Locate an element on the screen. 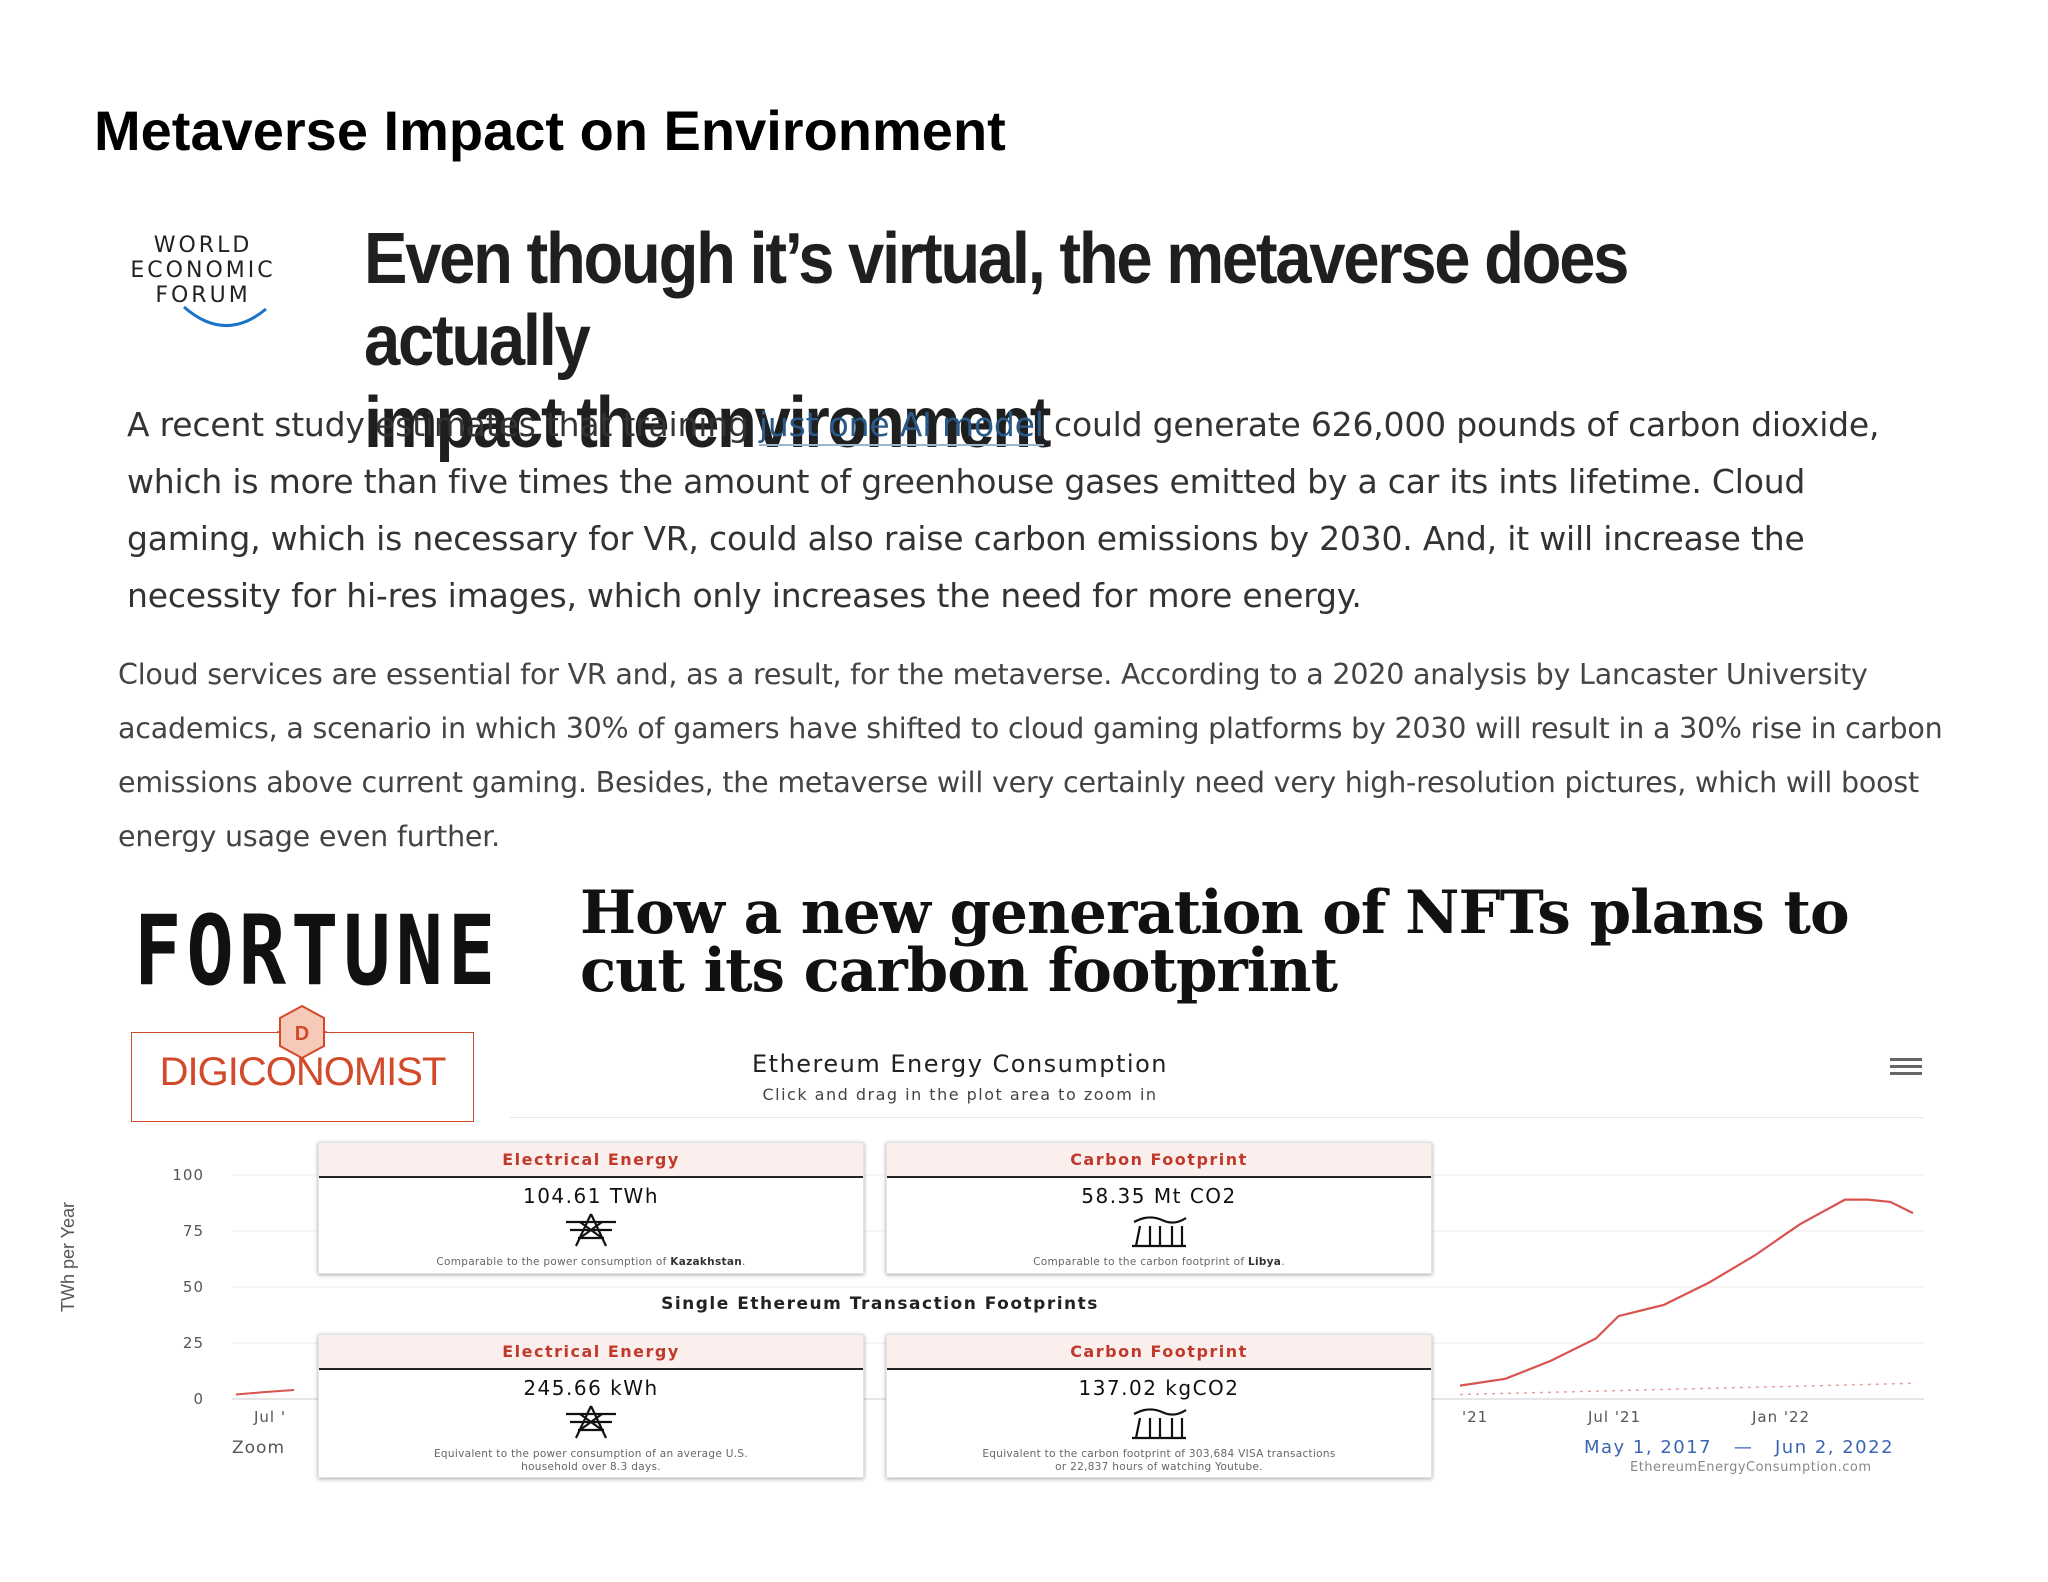  series-line-minimum is located at coordinates (1686, 1389).